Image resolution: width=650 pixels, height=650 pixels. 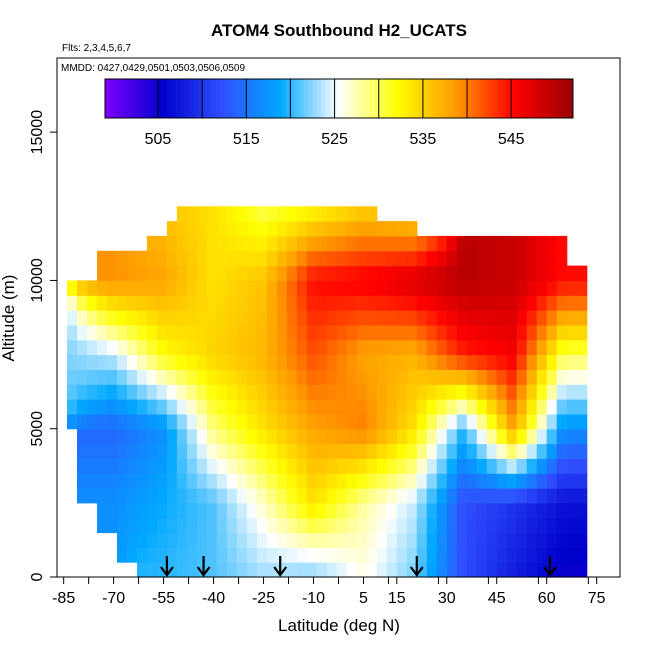 I want to click on colorbar-tick-label: 525, so click(x=334, y=139).